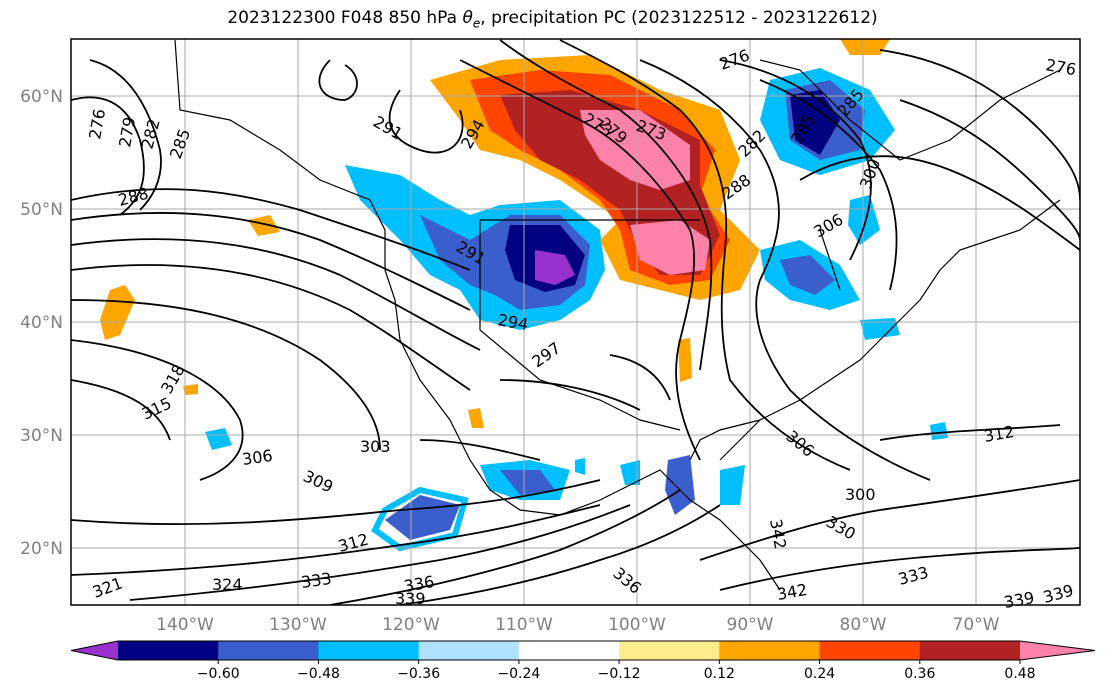 The image size is (1105, 700). Describe the element at coordinates (41, 210) in the screenshot. I see `lat-label: 50°N` at that location.